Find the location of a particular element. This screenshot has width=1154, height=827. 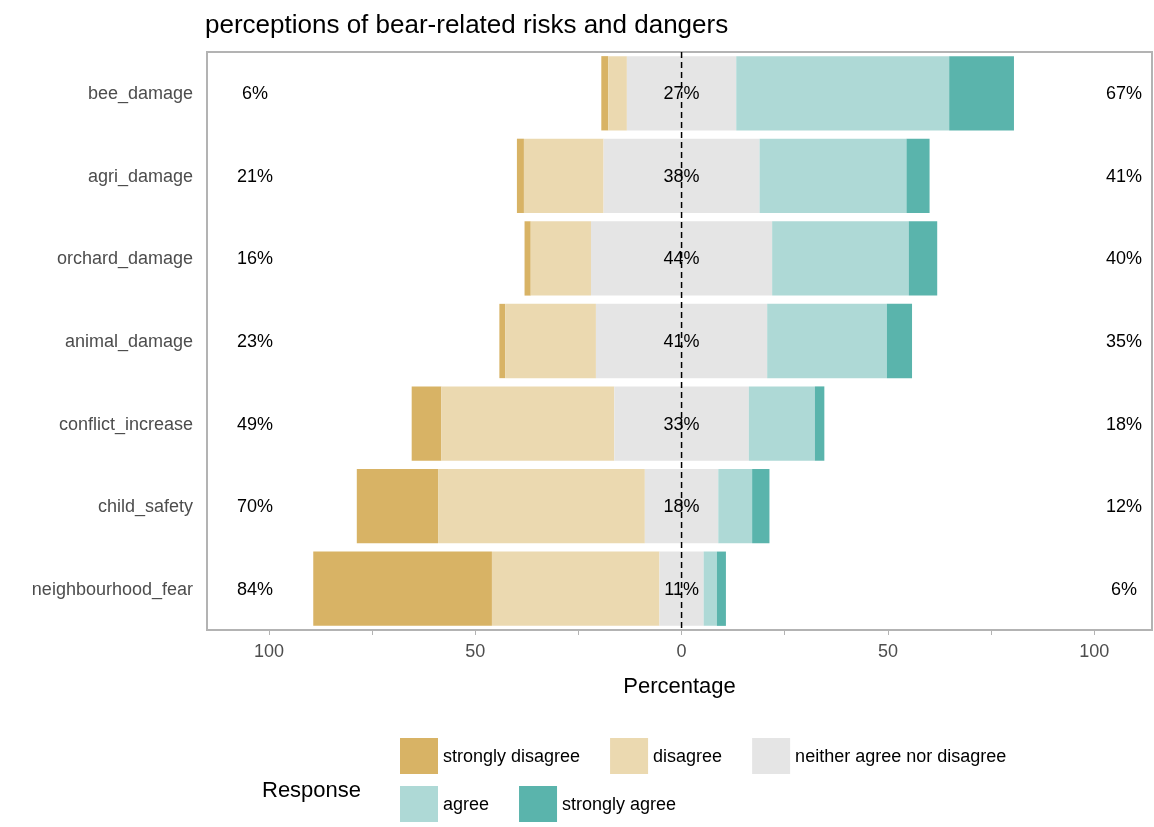

legend-label: strongly agree is located at coordinates (619, 804).